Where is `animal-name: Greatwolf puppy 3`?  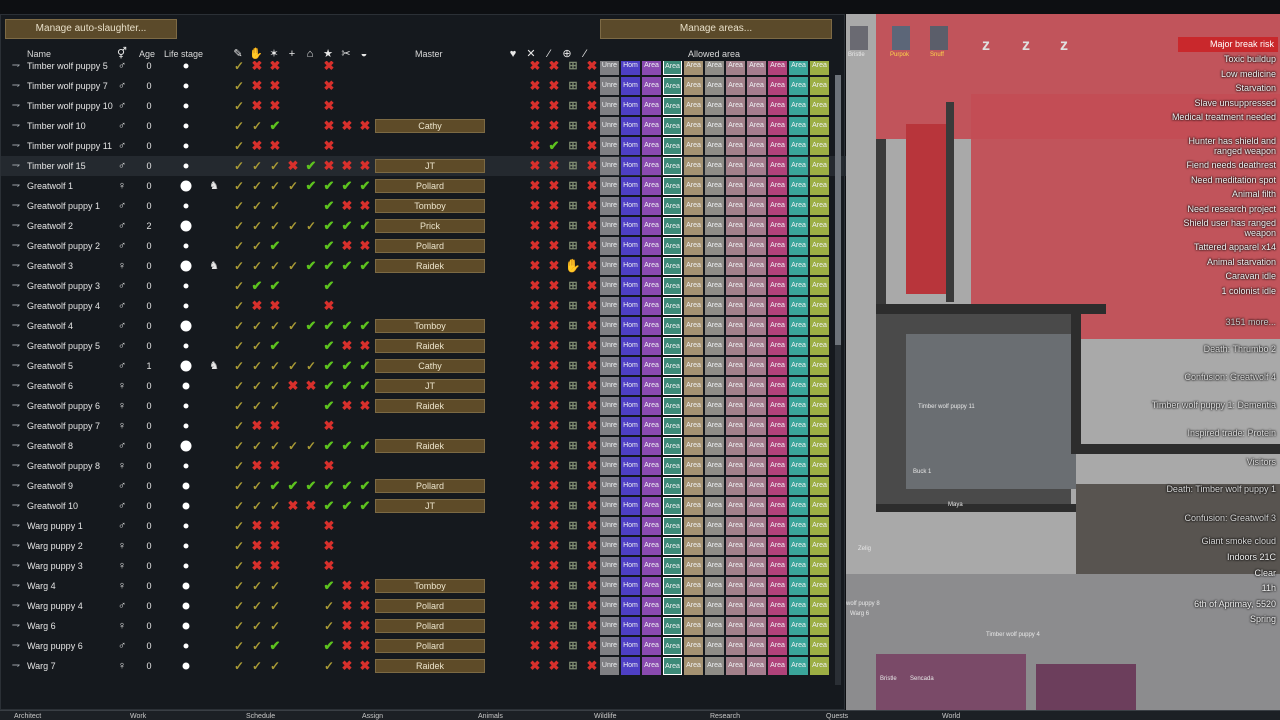
animal-name: Greatwolf puppy 3 is located at coordinates (64, 286).